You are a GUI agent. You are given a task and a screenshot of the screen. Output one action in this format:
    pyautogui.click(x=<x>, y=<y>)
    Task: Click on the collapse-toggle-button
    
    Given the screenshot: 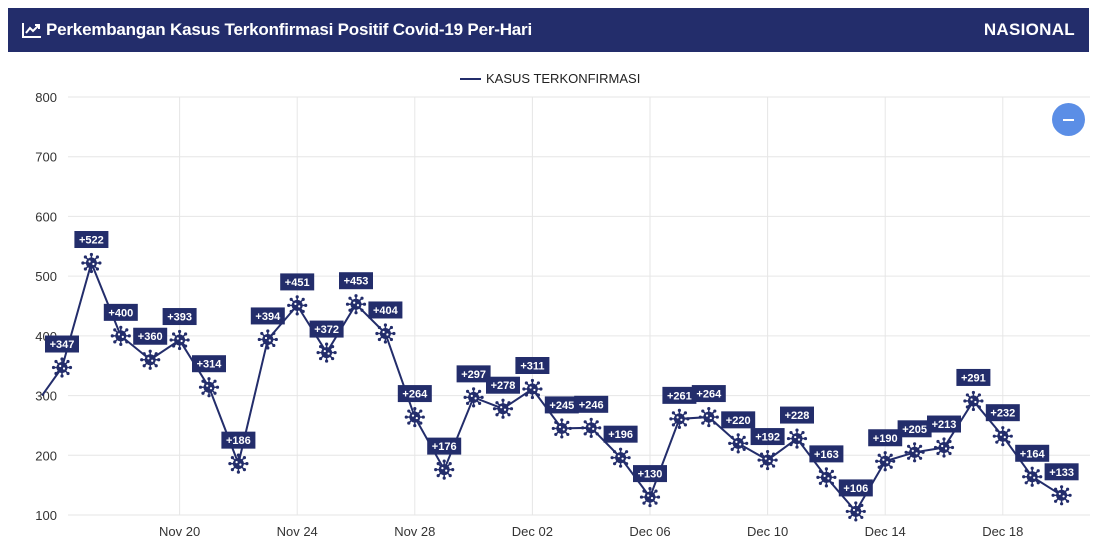 What is the action you would take?
    pyautogui.click(x=1068, y=119)
    